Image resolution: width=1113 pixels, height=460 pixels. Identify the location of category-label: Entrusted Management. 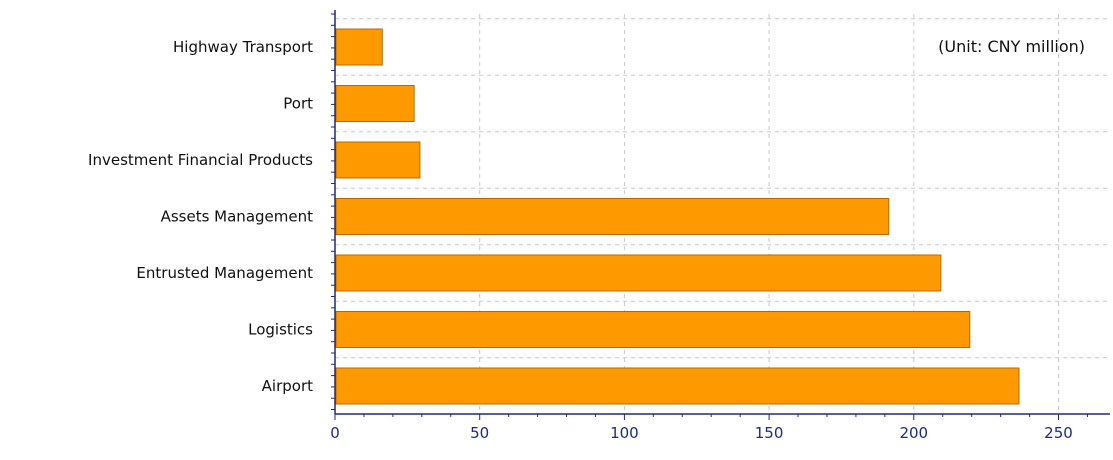
(224, 273).